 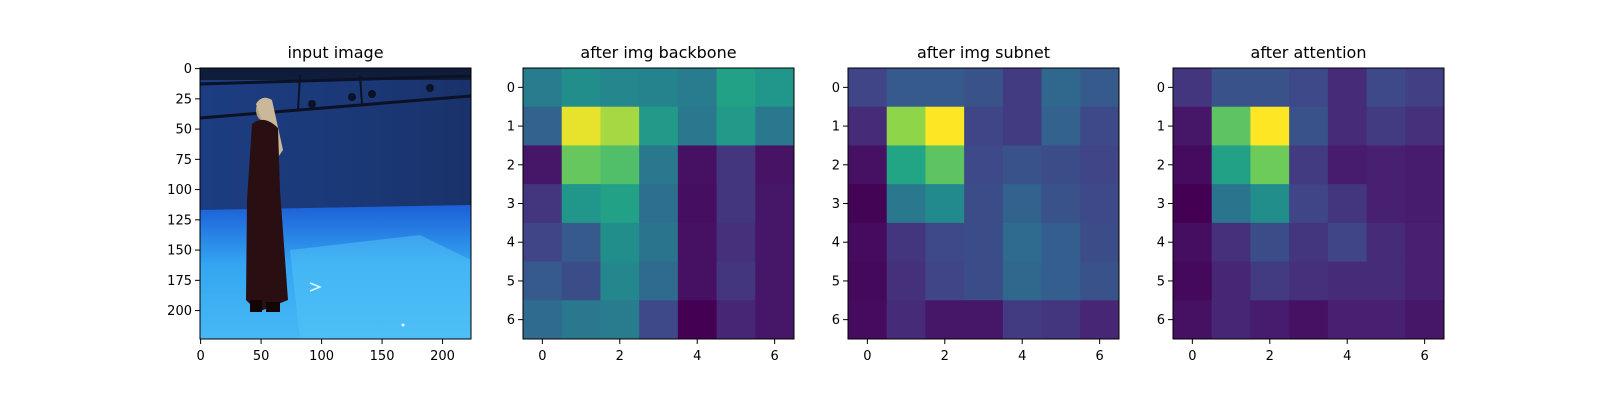 What do you see at coordinates (382, 356) in the screenshot?
I see `x-tick-label: 150` at bounding box center [382, 356].